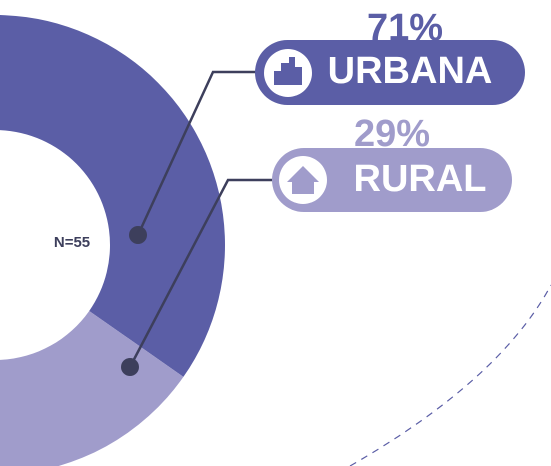 This screenshot has width=551, height=466. I want to click on category-label: RURAL, so click(420, 179).